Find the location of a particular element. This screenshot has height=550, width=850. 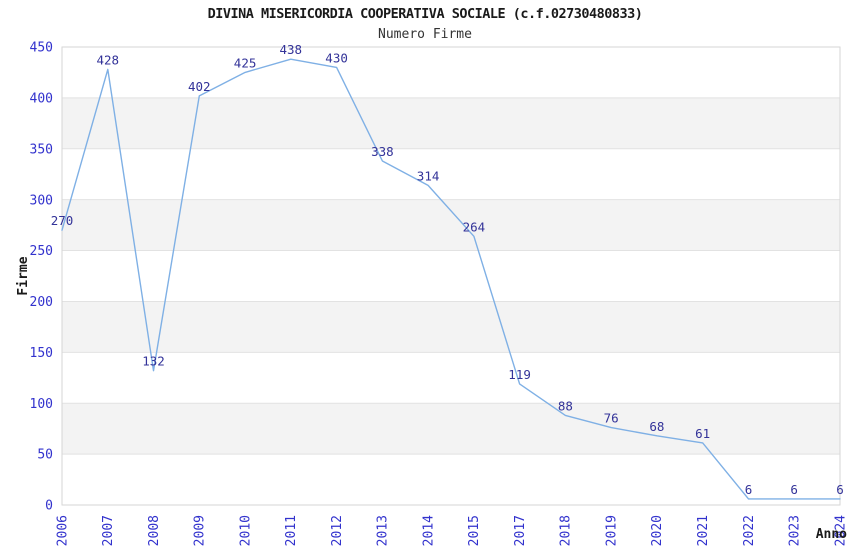

x-tick-label: 2009 is located at coordinates (200, 530).